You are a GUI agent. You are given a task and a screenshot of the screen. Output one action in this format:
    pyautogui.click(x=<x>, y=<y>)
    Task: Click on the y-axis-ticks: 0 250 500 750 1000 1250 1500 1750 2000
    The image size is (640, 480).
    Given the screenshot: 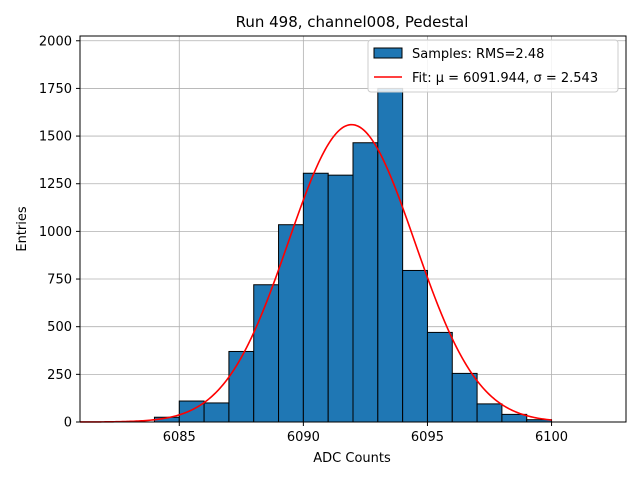 What is the action you would take?
    pyautogui.click(x=59, y=232)
    